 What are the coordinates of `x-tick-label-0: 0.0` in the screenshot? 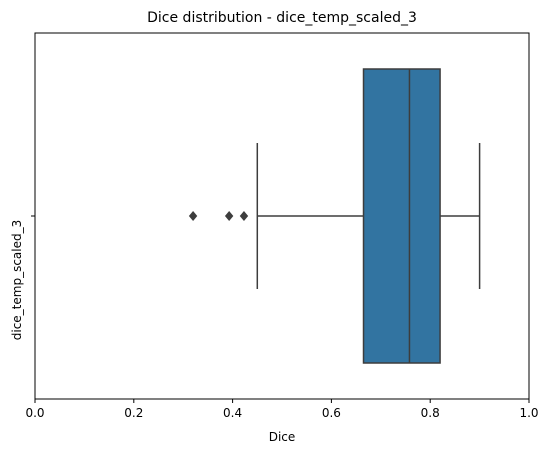 It's located at (34, 413).